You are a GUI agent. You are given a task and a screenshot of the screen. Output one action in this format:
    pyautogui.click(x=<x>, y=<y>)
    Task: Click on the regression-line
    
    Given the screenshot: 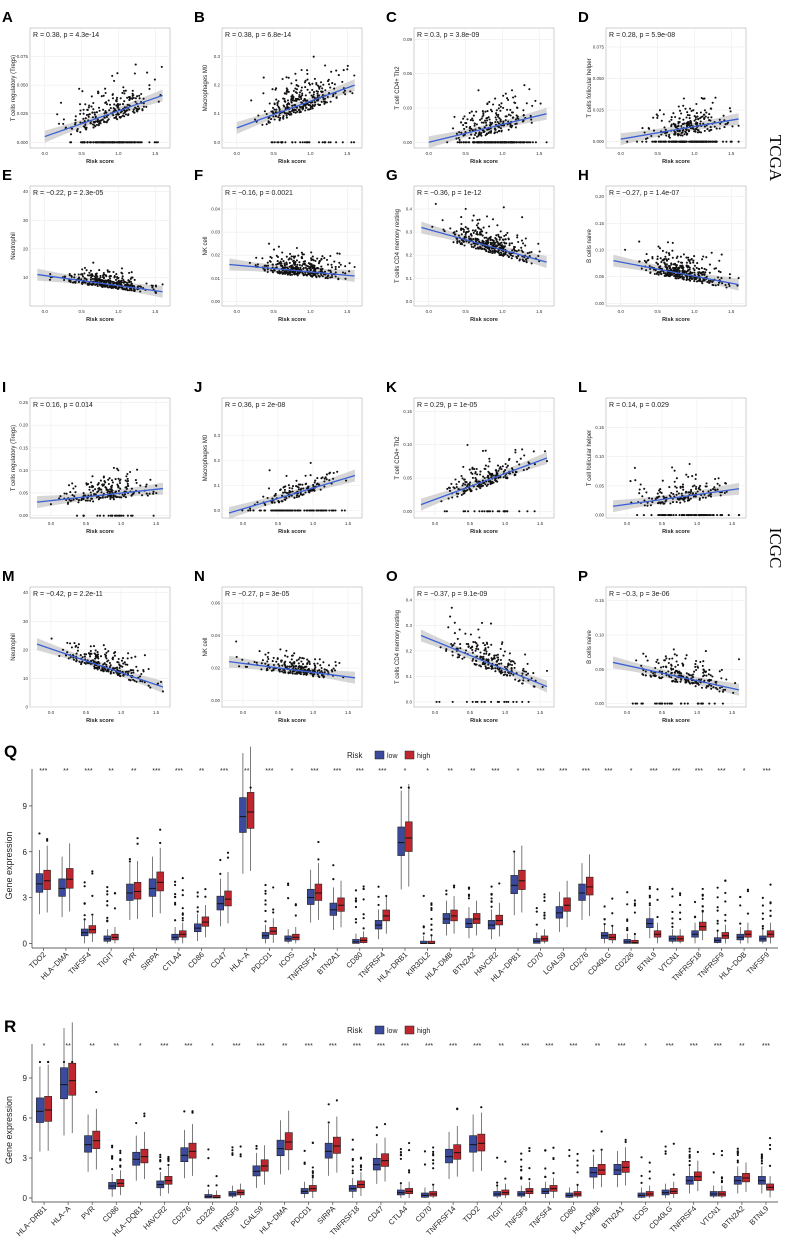 What is the action you would take?
    pyautogui.click(x=487, y=128)
    